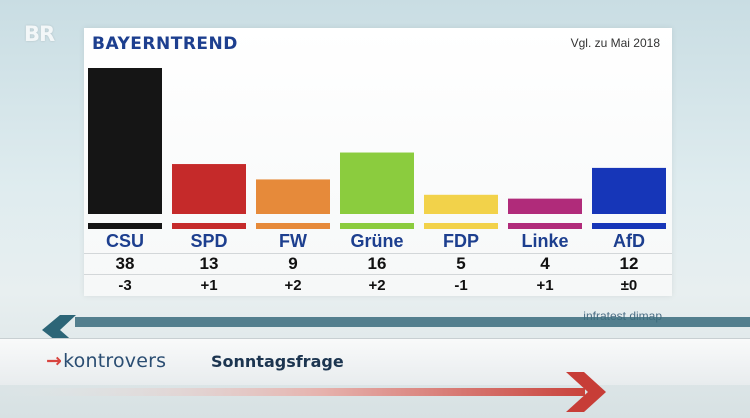  What do you see at coordinates (461, 241) in the screenshot?
I see `category-label-fdp: FDP` at bounding box center [461, 241].